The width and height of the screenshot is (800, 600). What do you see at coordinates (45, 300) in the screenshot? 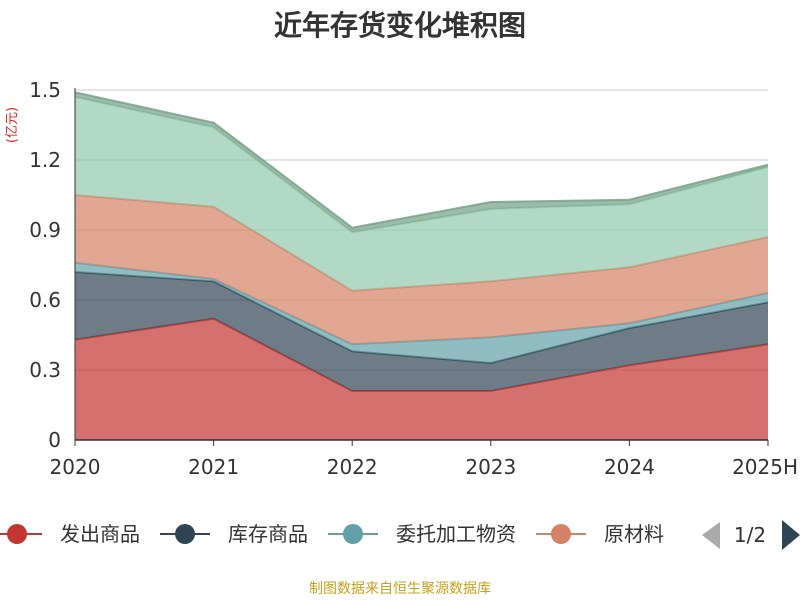
I see `y-tick-label: 0.6` at bounding box center [45, 300].